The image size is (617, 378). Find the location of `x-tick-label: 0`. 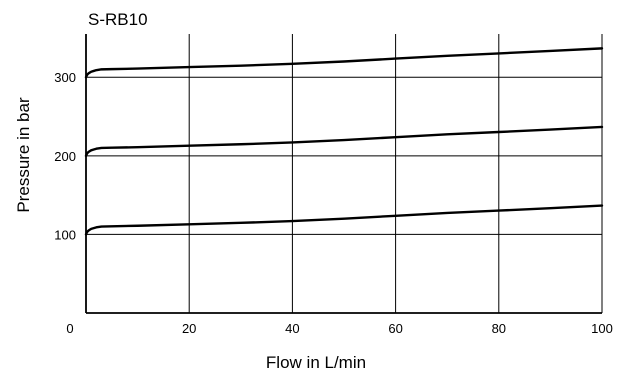

x-tick-label: 0 is located at coordinates (69, 328).